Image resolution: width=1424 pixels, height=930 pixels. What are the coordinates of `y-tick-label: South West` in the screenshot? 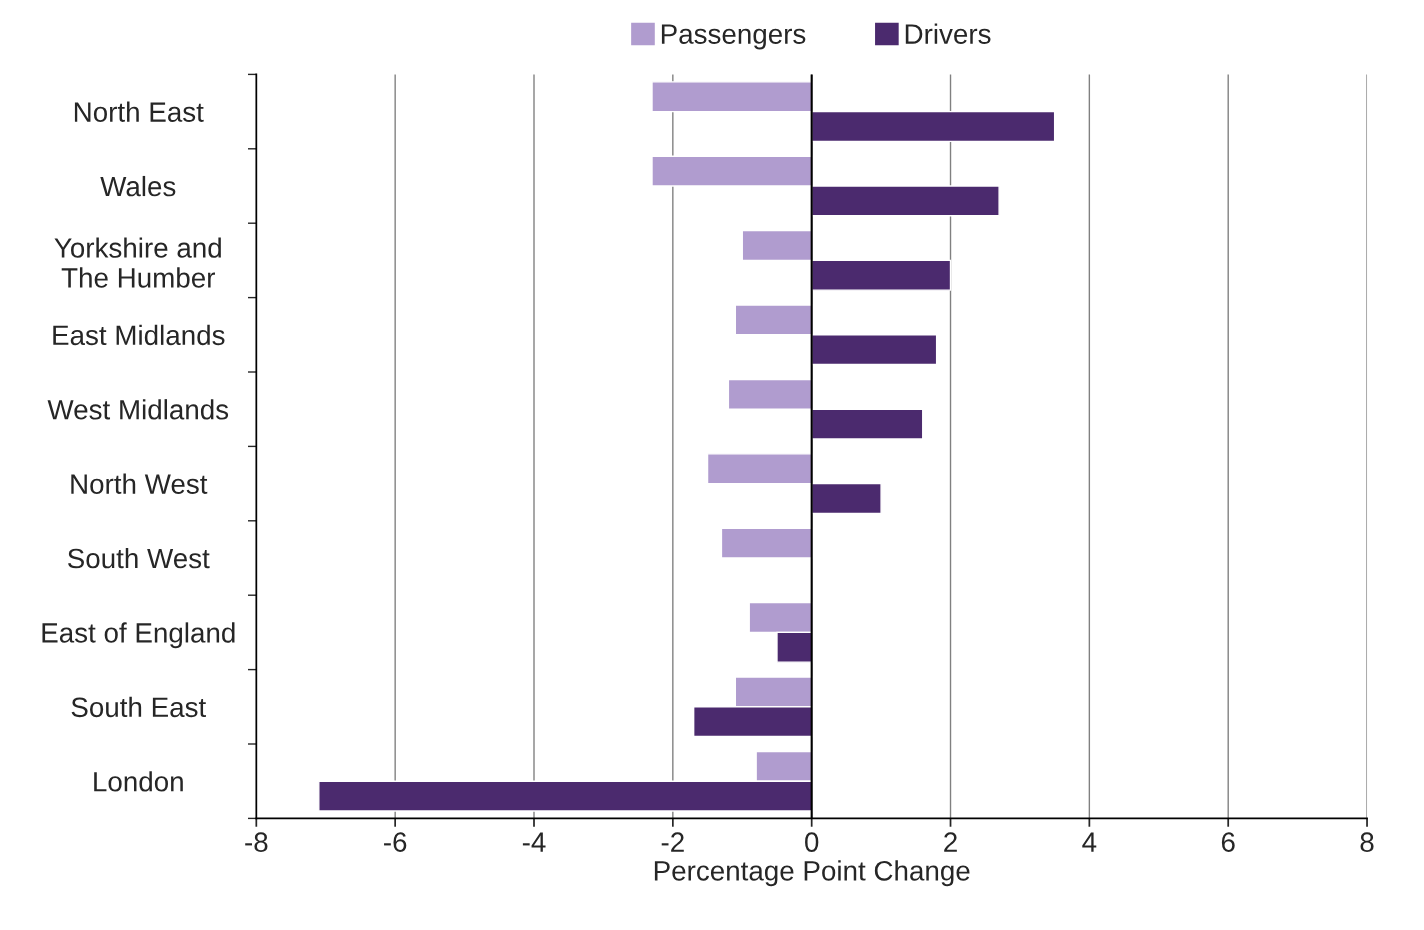 It's located at (138, 558).